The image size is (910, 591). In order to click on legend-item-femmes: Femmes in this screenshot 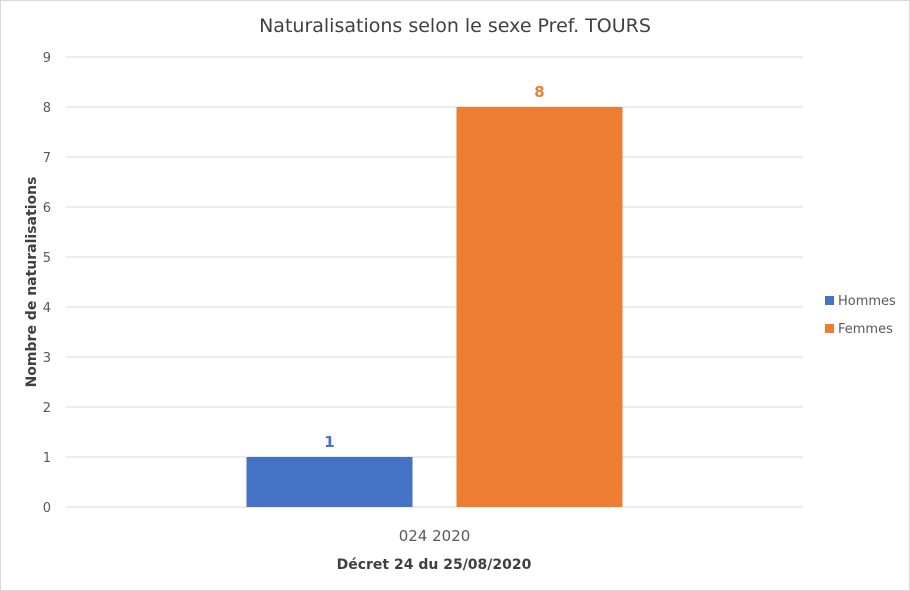, I will do `click(859, 329)`.